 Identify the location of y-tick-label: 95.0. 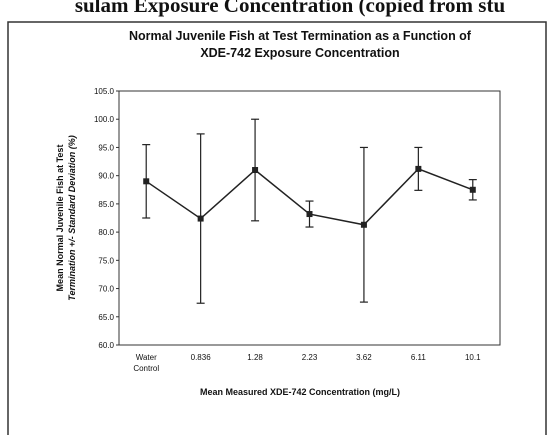
(106, 147).